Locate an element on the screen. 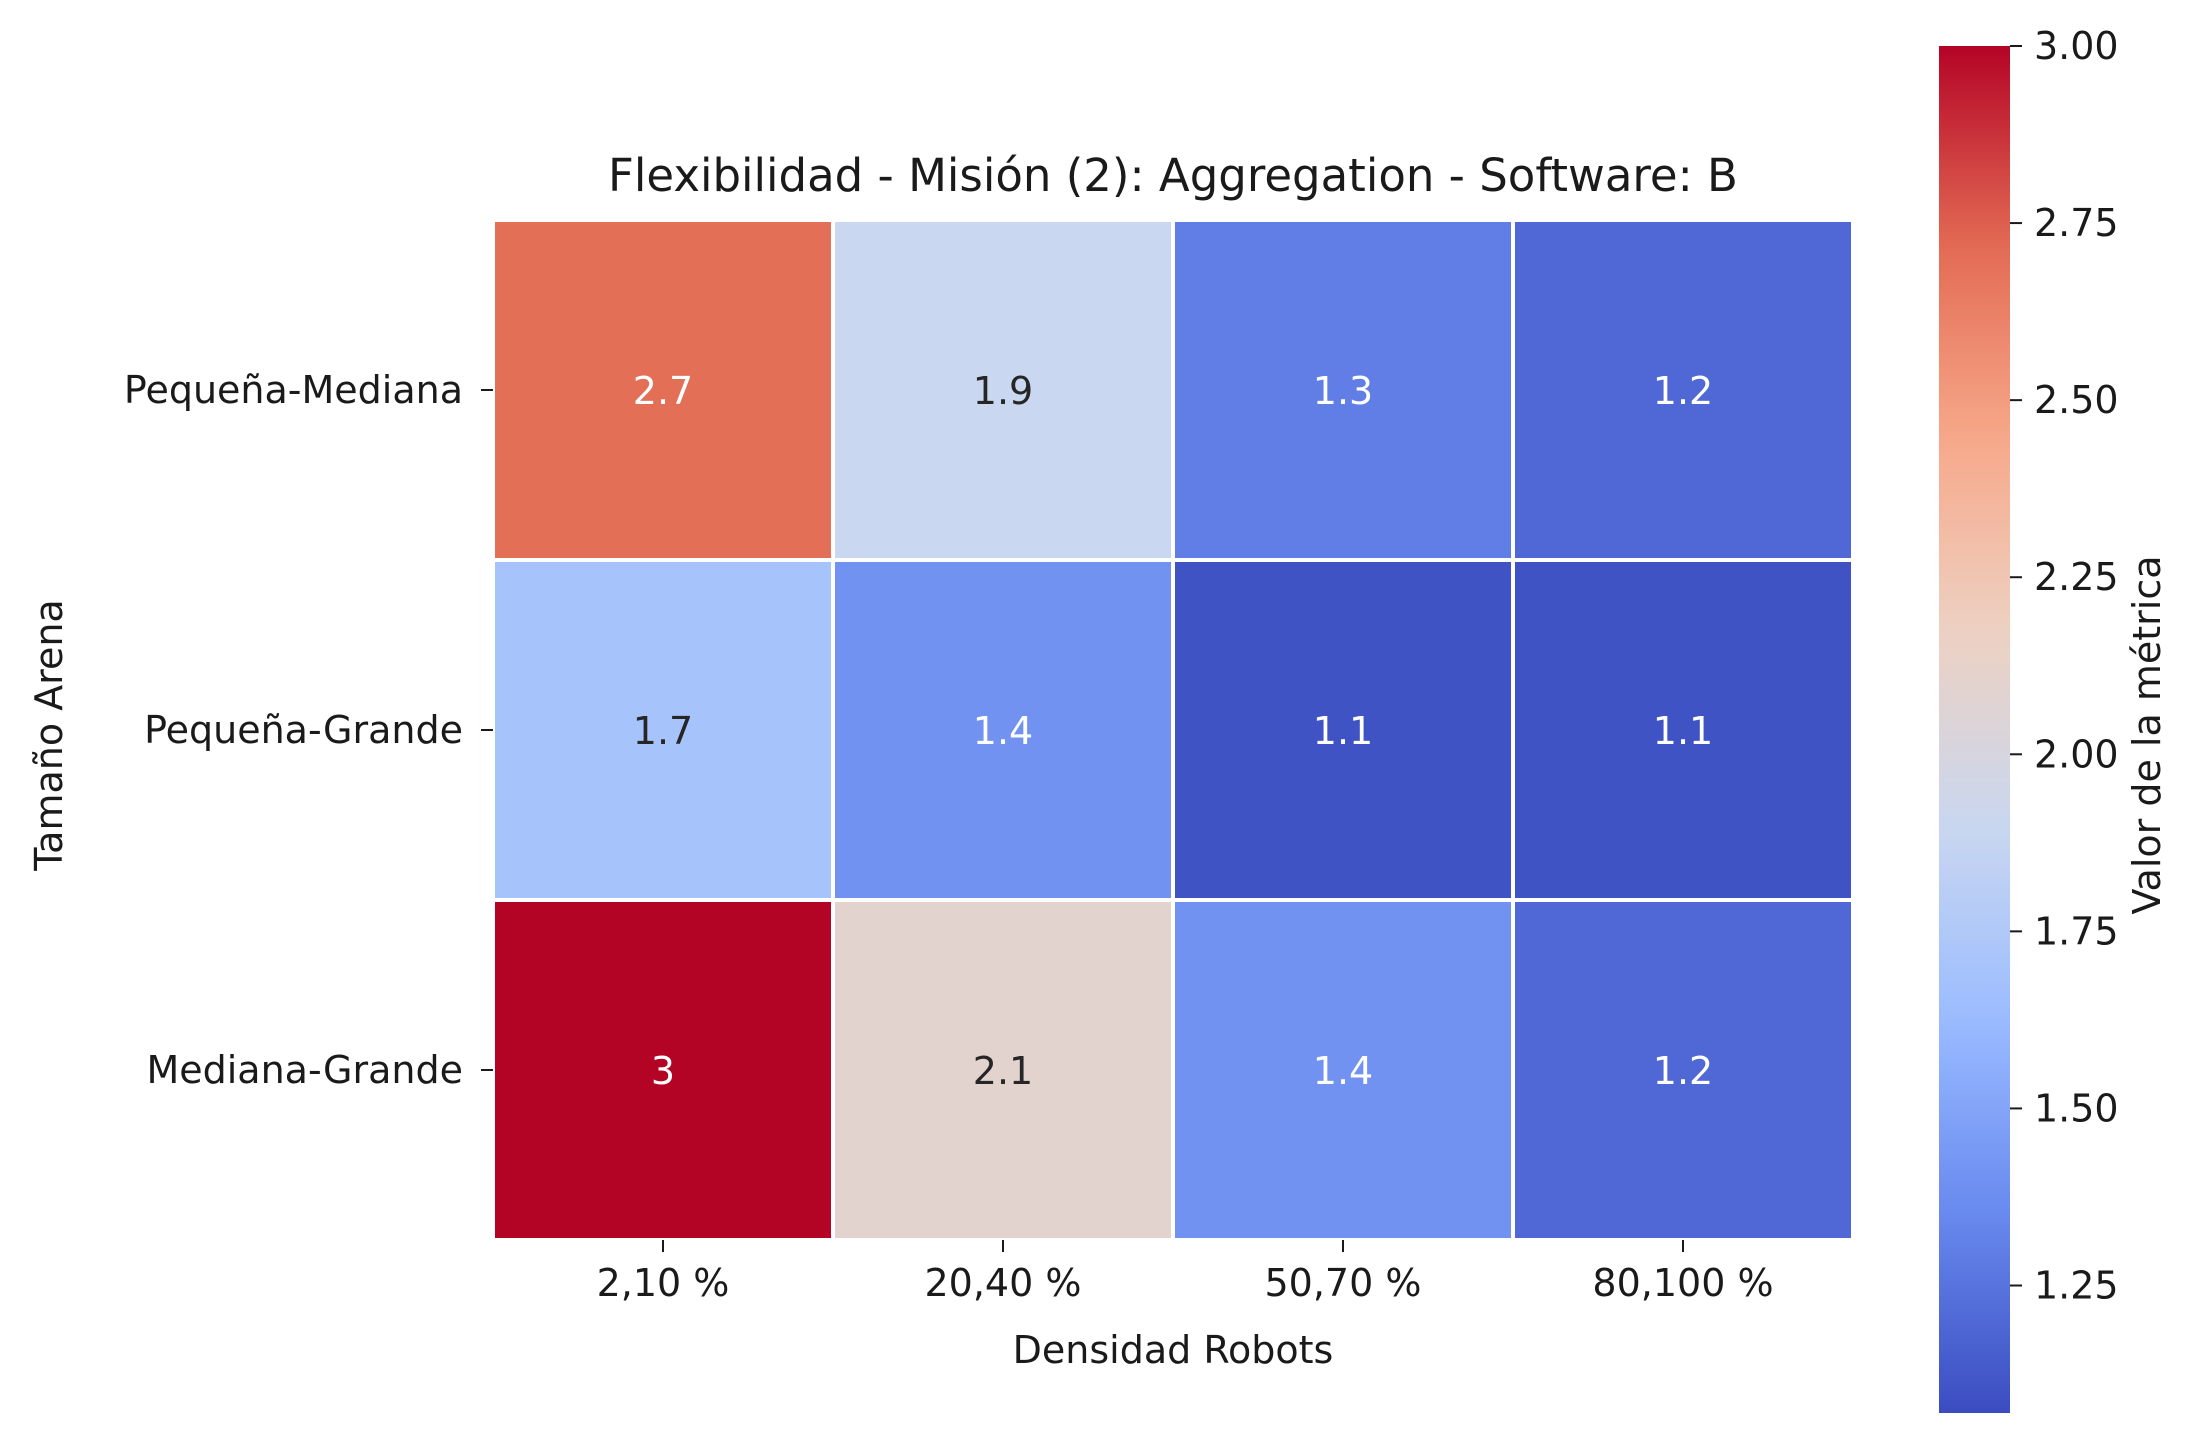 This screenshot has height=1447, width=2210. colorbar-tick-label: 1.75 is located at coordinates (2076, 931).